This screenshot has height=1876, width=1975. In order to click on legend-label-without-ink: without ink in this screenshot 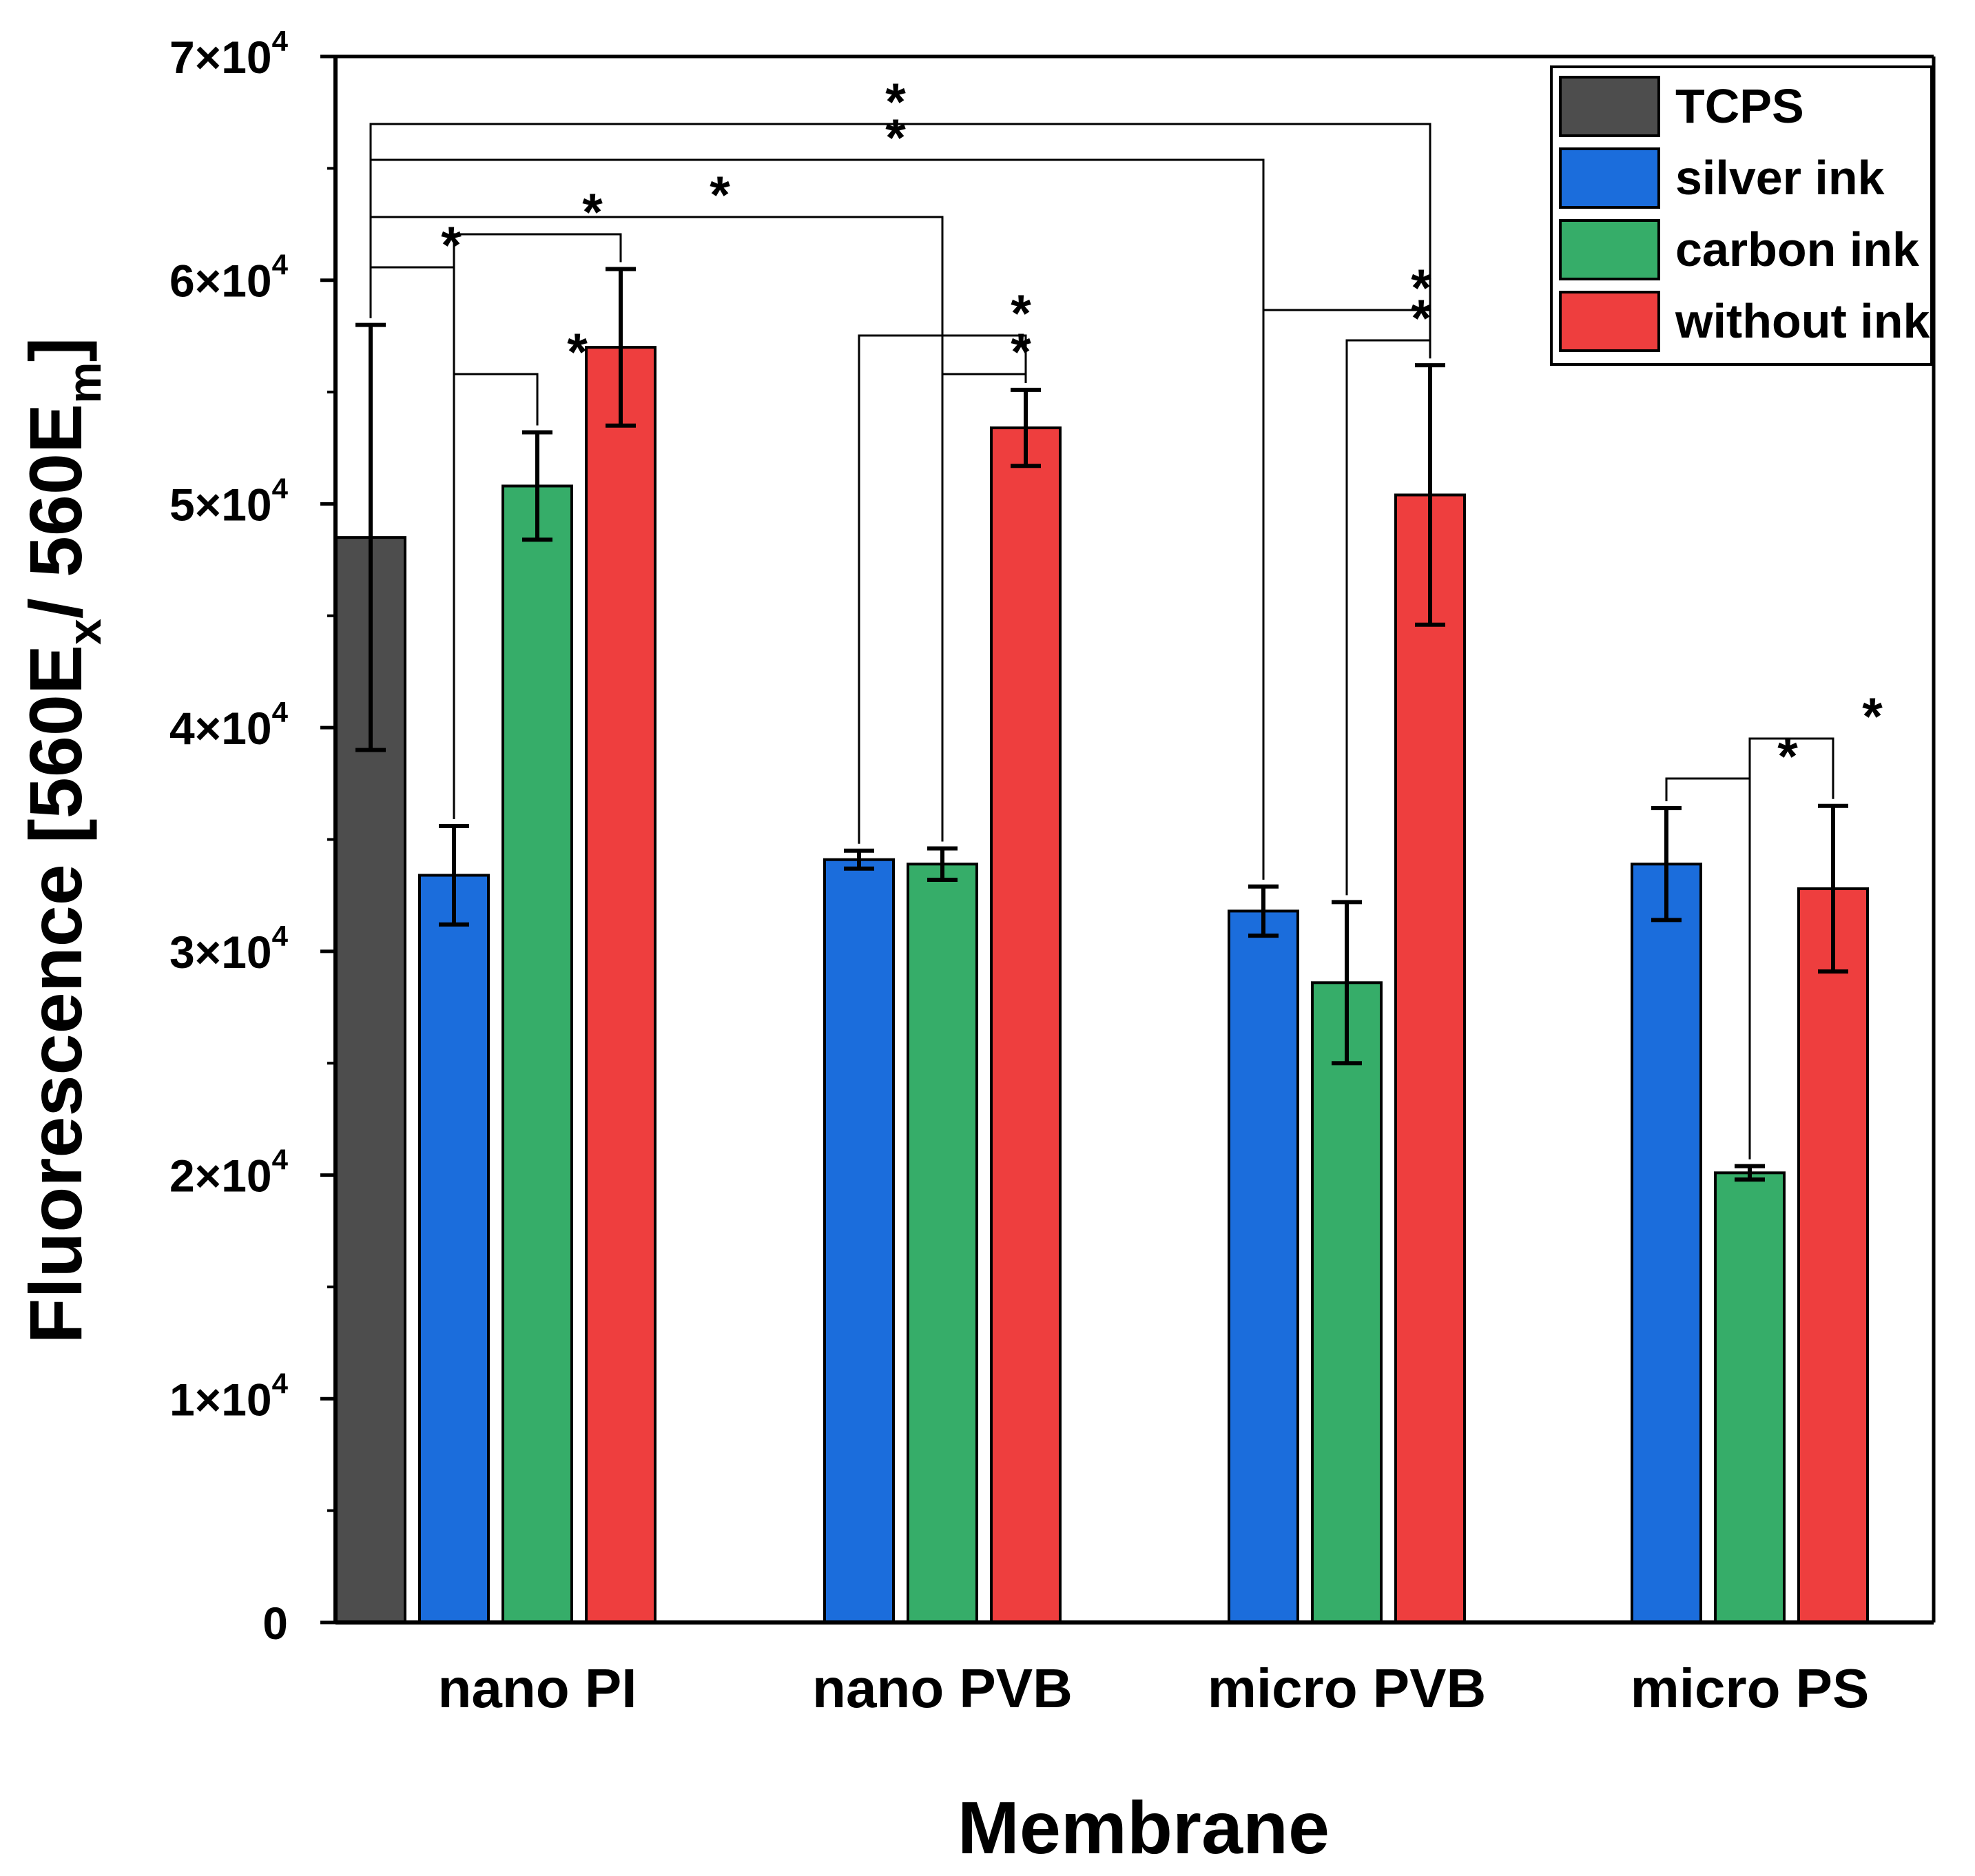, I will do `click(1803, 321)`.